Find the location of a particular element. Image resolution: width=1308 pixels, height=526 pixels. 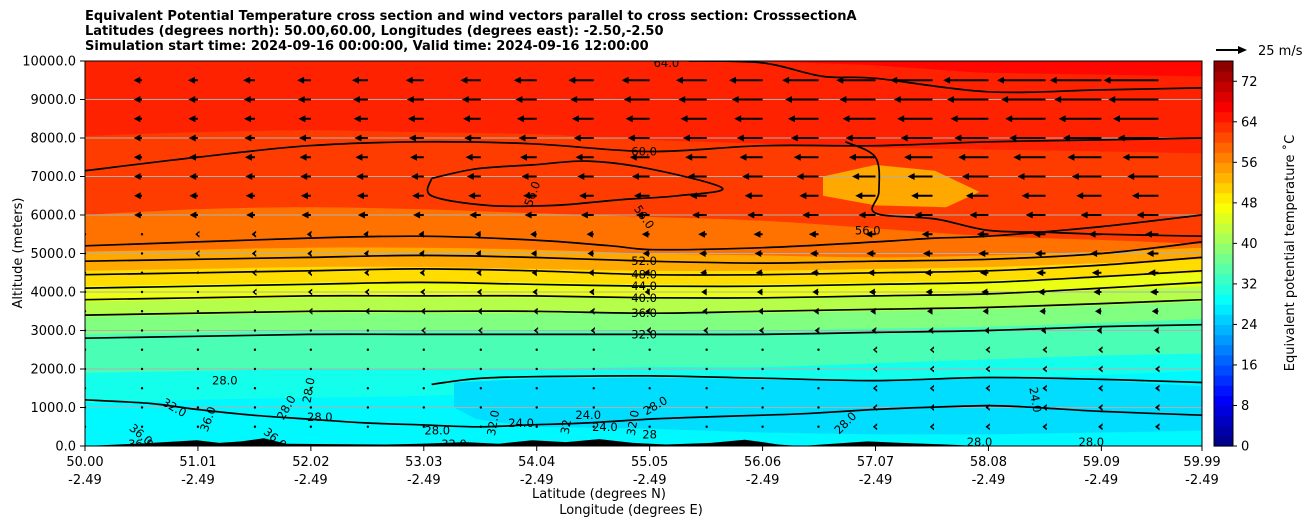

colorbar-tick-label: 40 is located at coordinates (1249, 244).